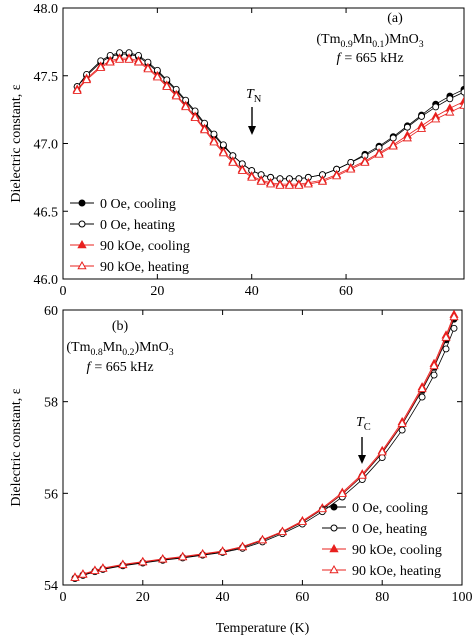 Image resolution: width=474 pixels, height=640 pixels. Describe the element at coordinates (46, 9) in the screenshot. I see `y-tick-label: 48.0` at that location.